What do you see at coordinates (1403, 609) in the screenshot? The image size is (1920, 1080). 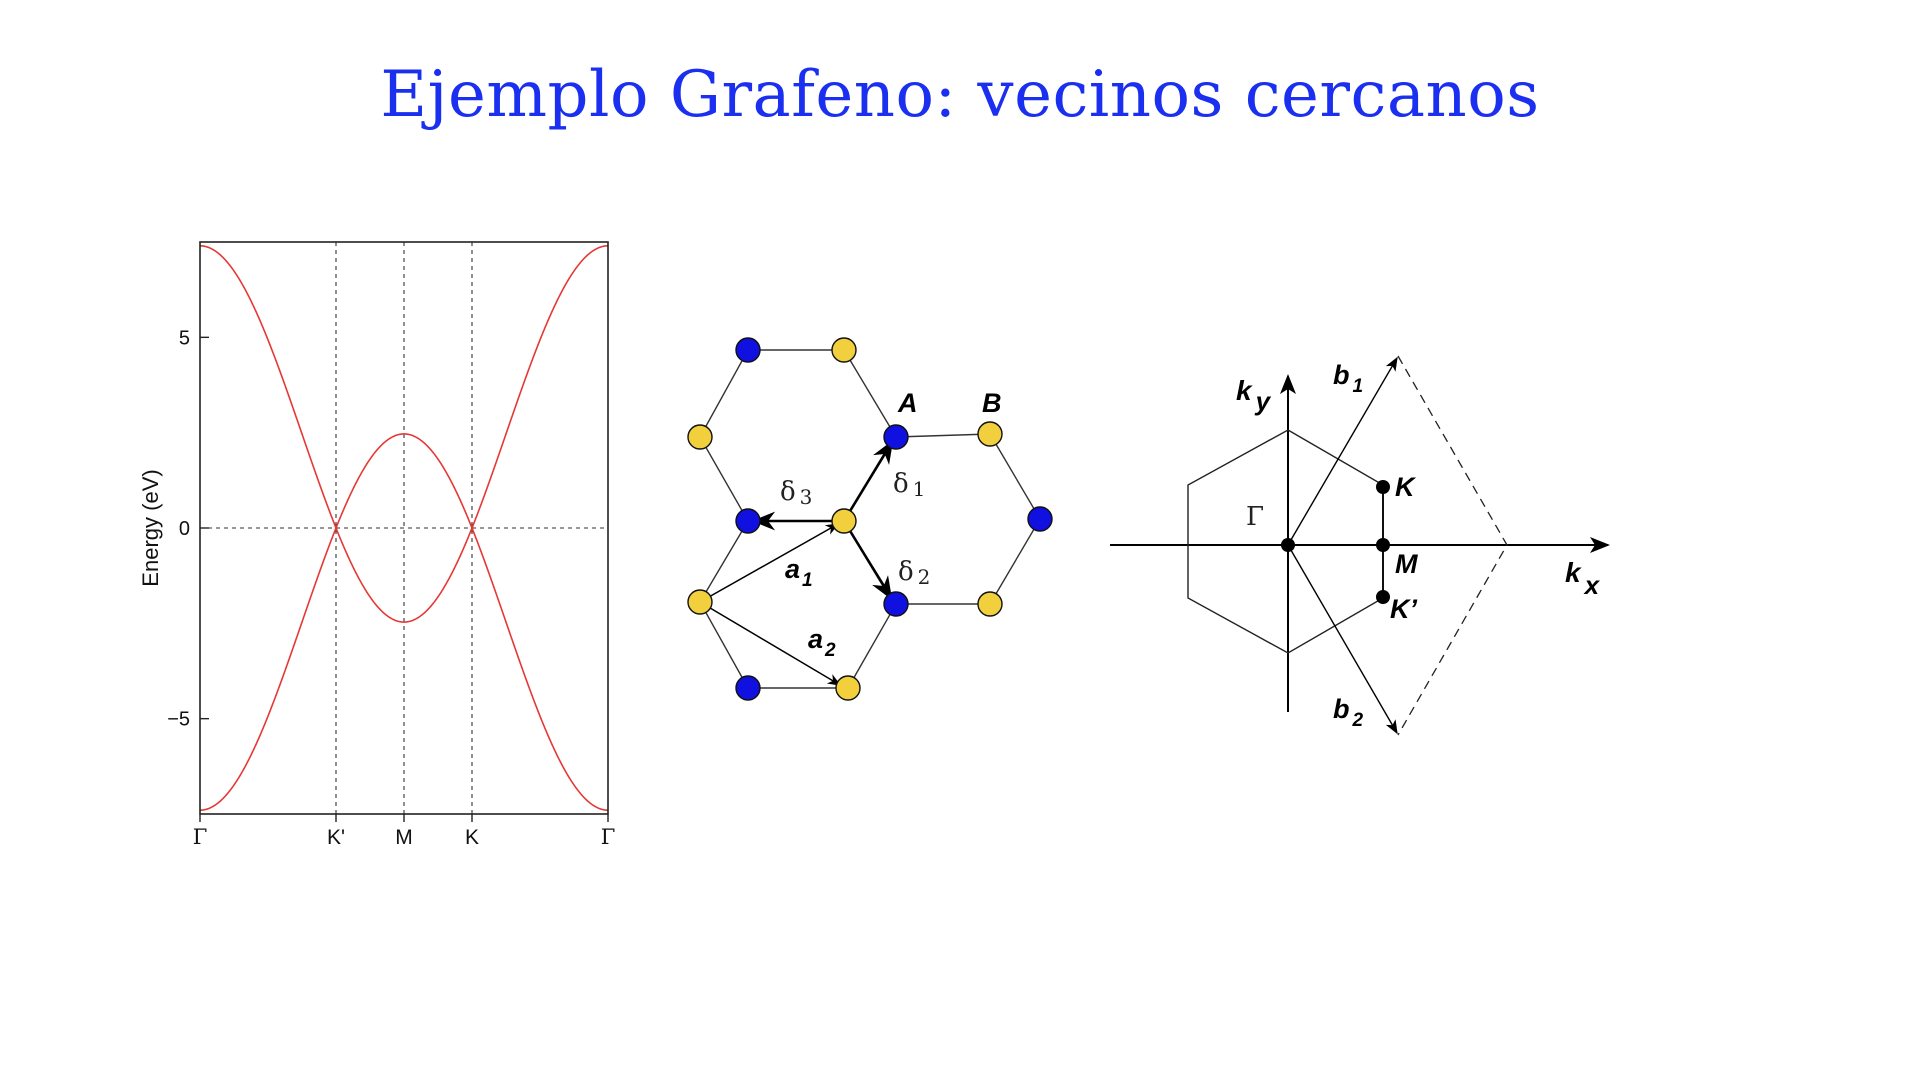 I see `kprime-label: K’` at bounding box center [1403, 609].